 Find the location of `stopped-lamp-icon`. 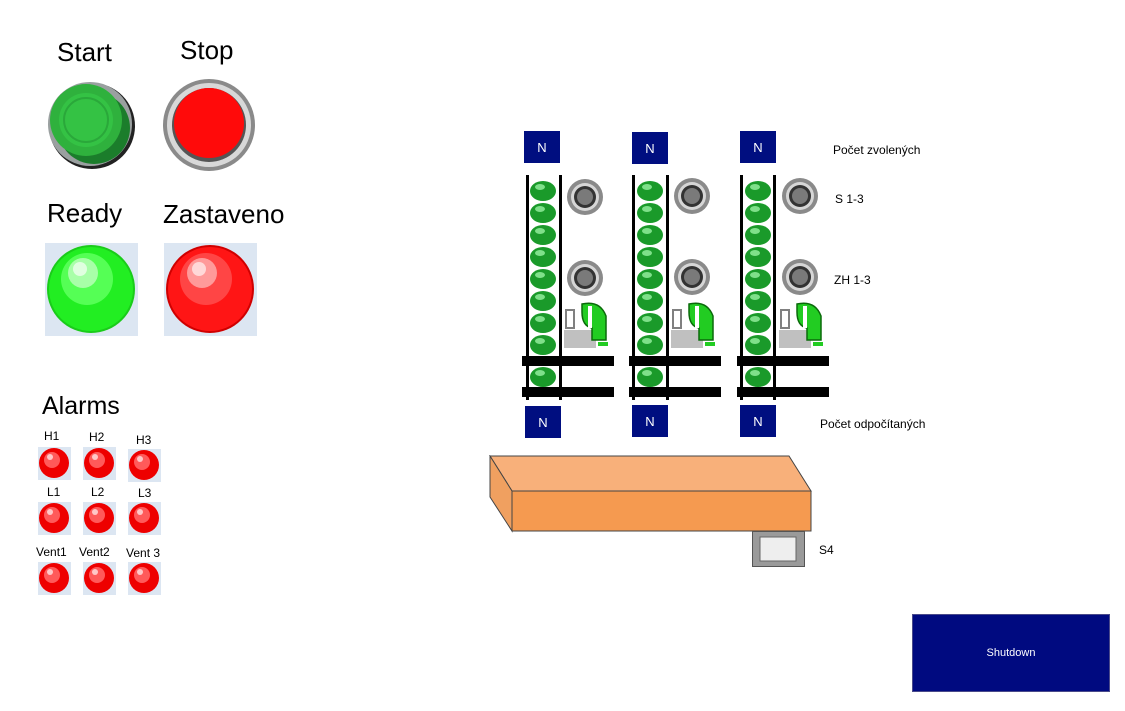

stopped-lamp-icon is located at coordinates (210, 289).